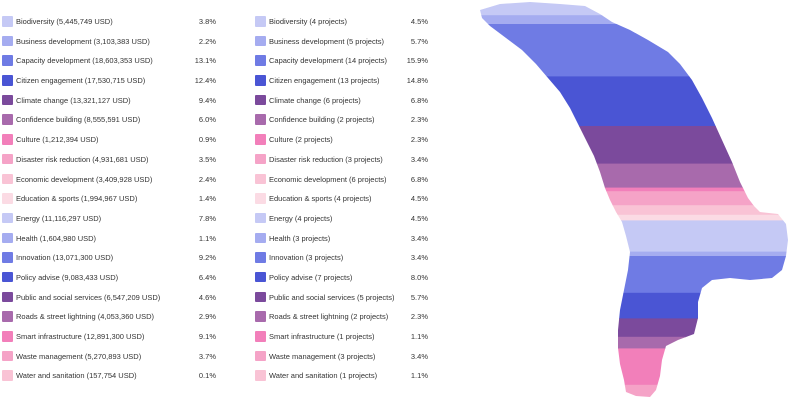 The image size is (800, 400). What do you see at coordinates (332, 297) in the screenshot?
I see `legend-label: Public and social services (5 projects)` at bounding box center [332, 297].